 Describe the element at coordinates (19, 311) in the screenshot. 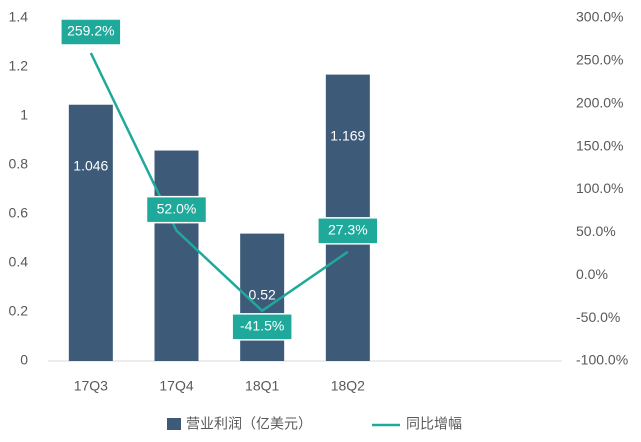

I see `y-tick-label: 0.2` at that location.